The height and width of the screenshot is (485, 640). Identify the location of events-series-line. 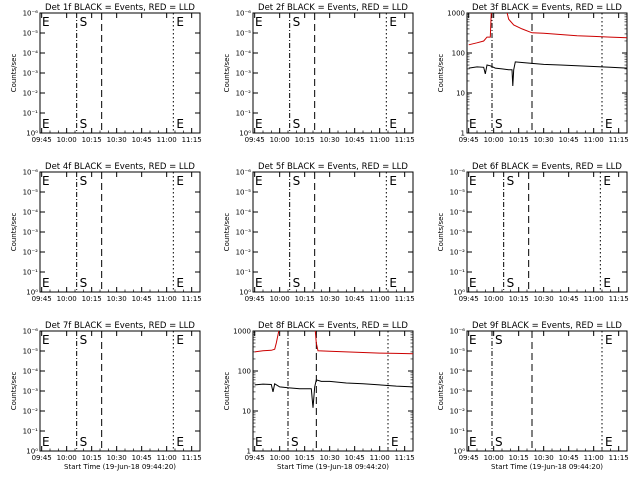
(547, 74).